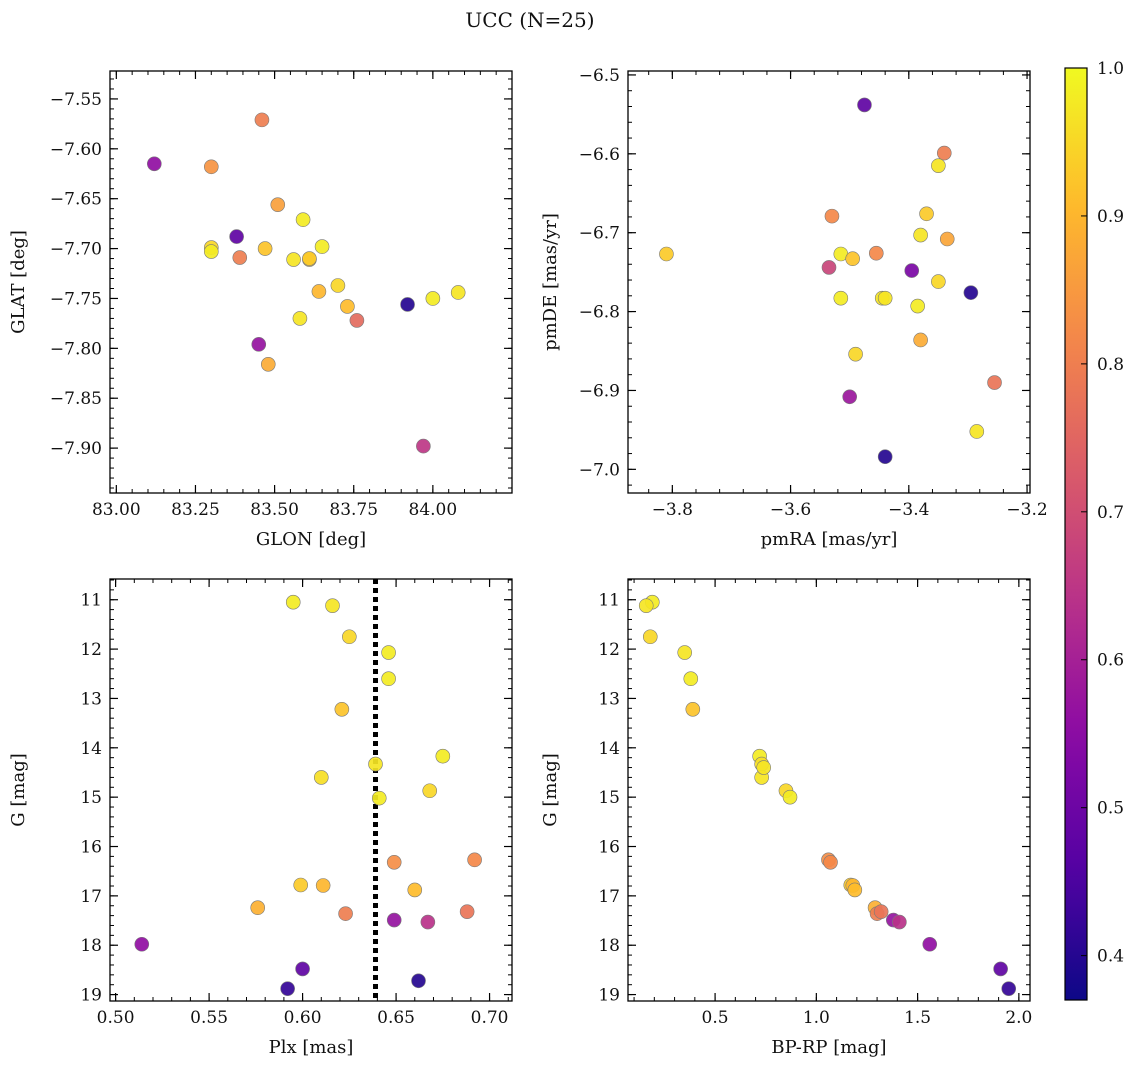 This screenshot has height=1068, width=1136. I want to click on x-tick-label: 84.00, so click(433, 510).